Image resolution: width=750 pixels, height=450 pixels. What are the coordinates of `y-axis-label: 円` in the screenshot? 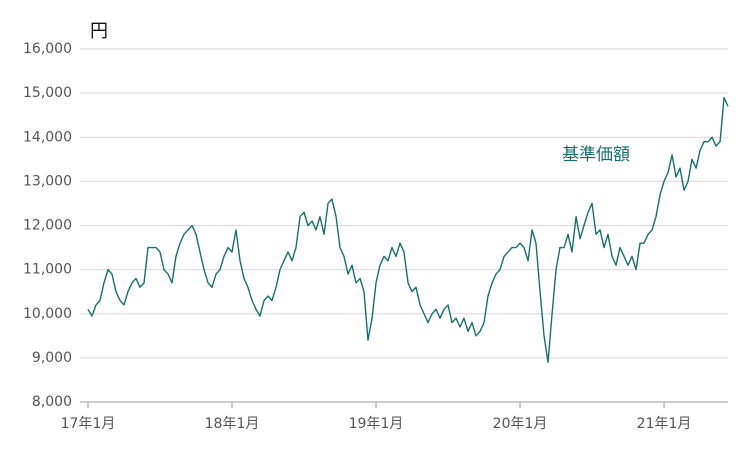 It's located at (99, 31).